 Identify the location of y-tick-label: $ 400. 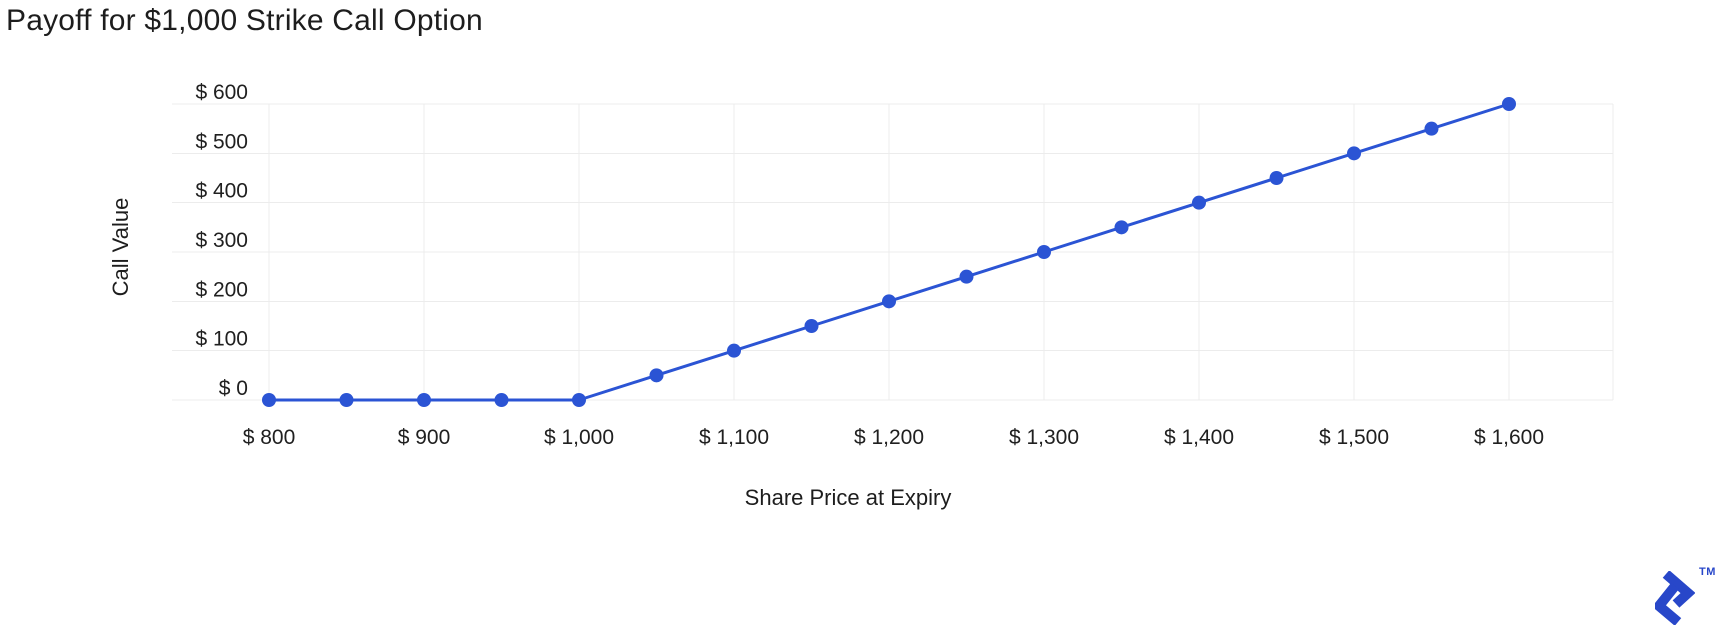
(221, 191).